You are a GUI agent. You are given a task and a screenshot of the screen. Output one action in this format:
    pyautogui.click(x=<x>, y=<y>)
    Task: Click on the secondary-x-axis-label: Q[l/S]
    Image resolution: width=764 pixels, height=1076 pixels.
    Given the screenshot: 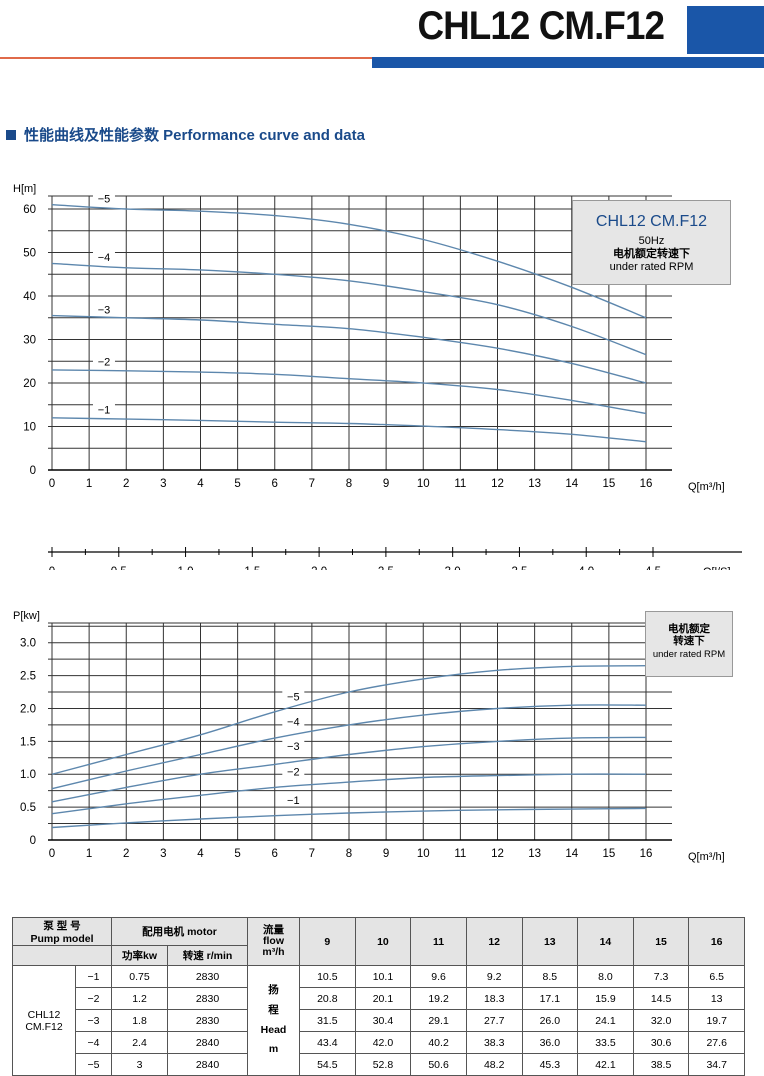 What is the action you would take?
    pyautogui.click(x=717, y=568)
    